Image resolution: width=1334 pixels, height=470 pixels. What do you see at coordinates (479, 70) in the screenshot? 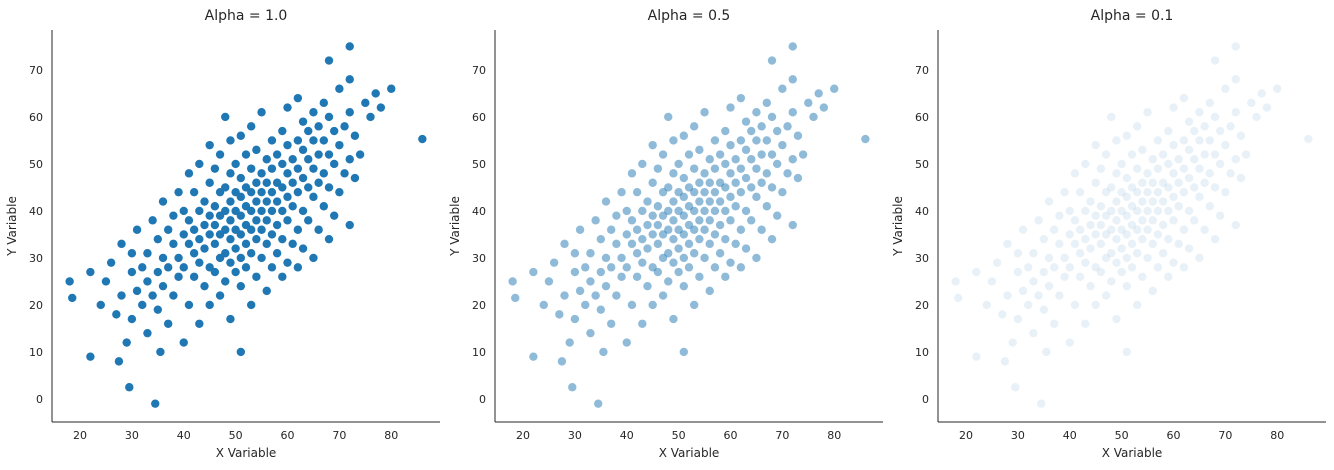
I see `y-tick-label: 70` at bounding box center [479, 70].